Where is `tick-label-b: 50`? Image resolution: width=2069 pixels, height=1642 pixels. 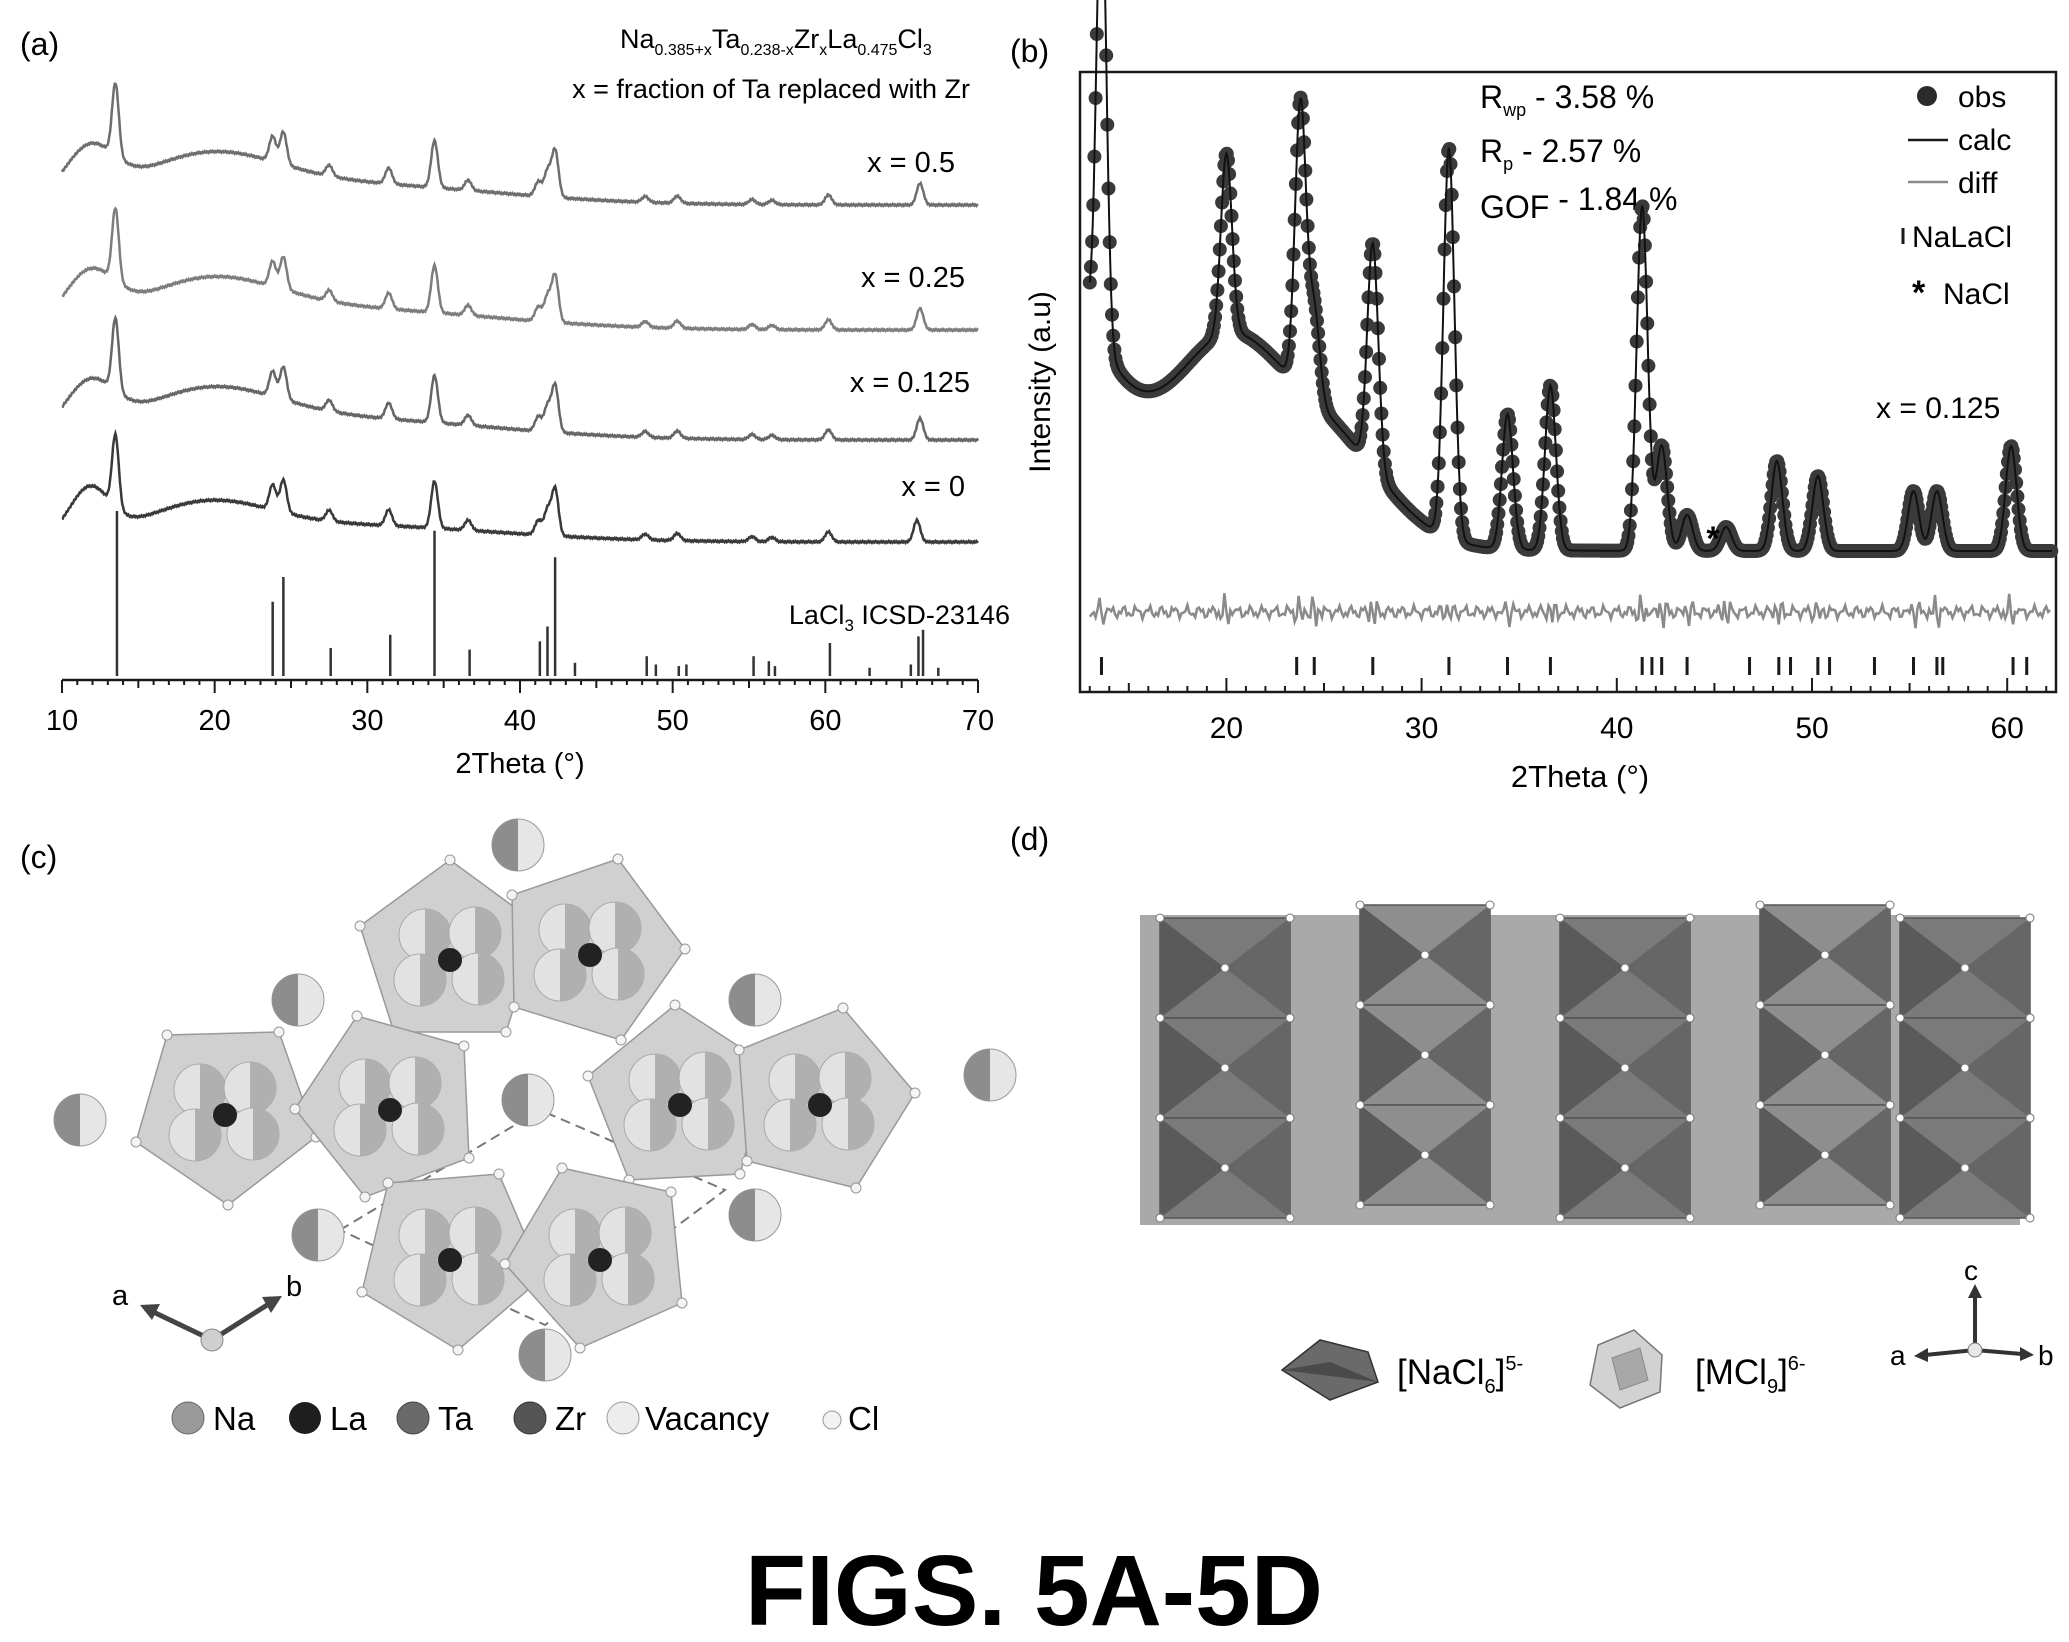 tick-label-b: 50 is located at coordinates (1811, 728).